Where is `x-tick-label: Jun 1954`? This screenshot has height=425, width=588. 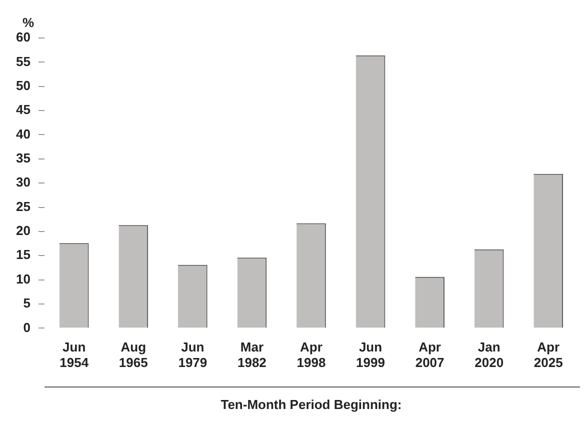
x-tick-label: Jun 1954 is located at coordinates (75, 355).